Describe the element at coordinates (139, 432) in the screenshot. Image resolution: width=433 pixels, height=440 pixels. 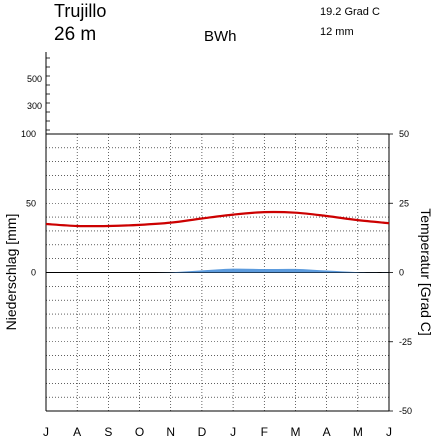
I see `x-tick-label: O` at that location.